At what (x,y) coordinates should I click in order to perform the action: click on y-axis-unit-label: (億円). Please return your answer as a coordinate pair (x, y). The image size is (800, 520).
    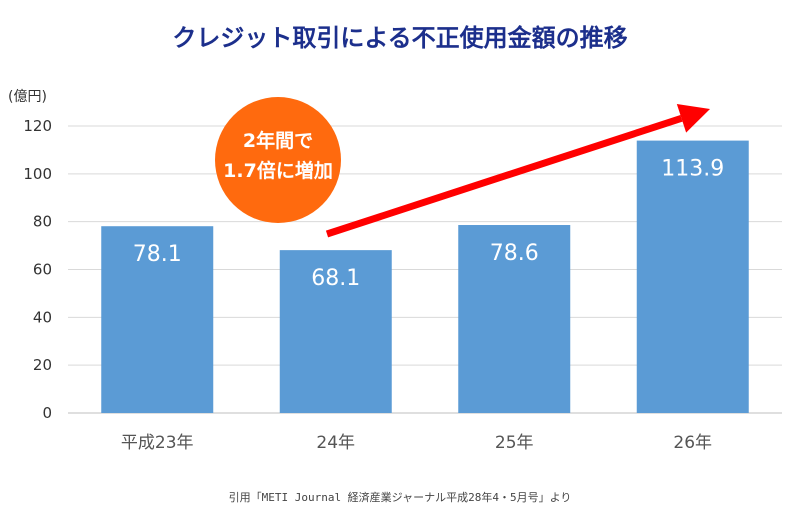
    Looking at the image, I should click on (27, 97).